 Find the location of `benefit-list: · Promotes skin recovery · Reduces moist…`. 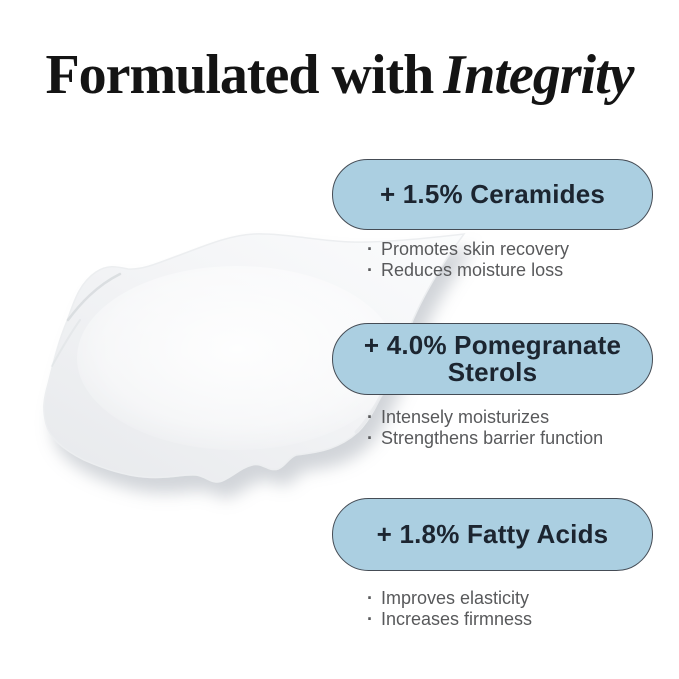

benefit-list: · Promotes skin recovery · Reduces moist… is located at coordinates (510, 260).